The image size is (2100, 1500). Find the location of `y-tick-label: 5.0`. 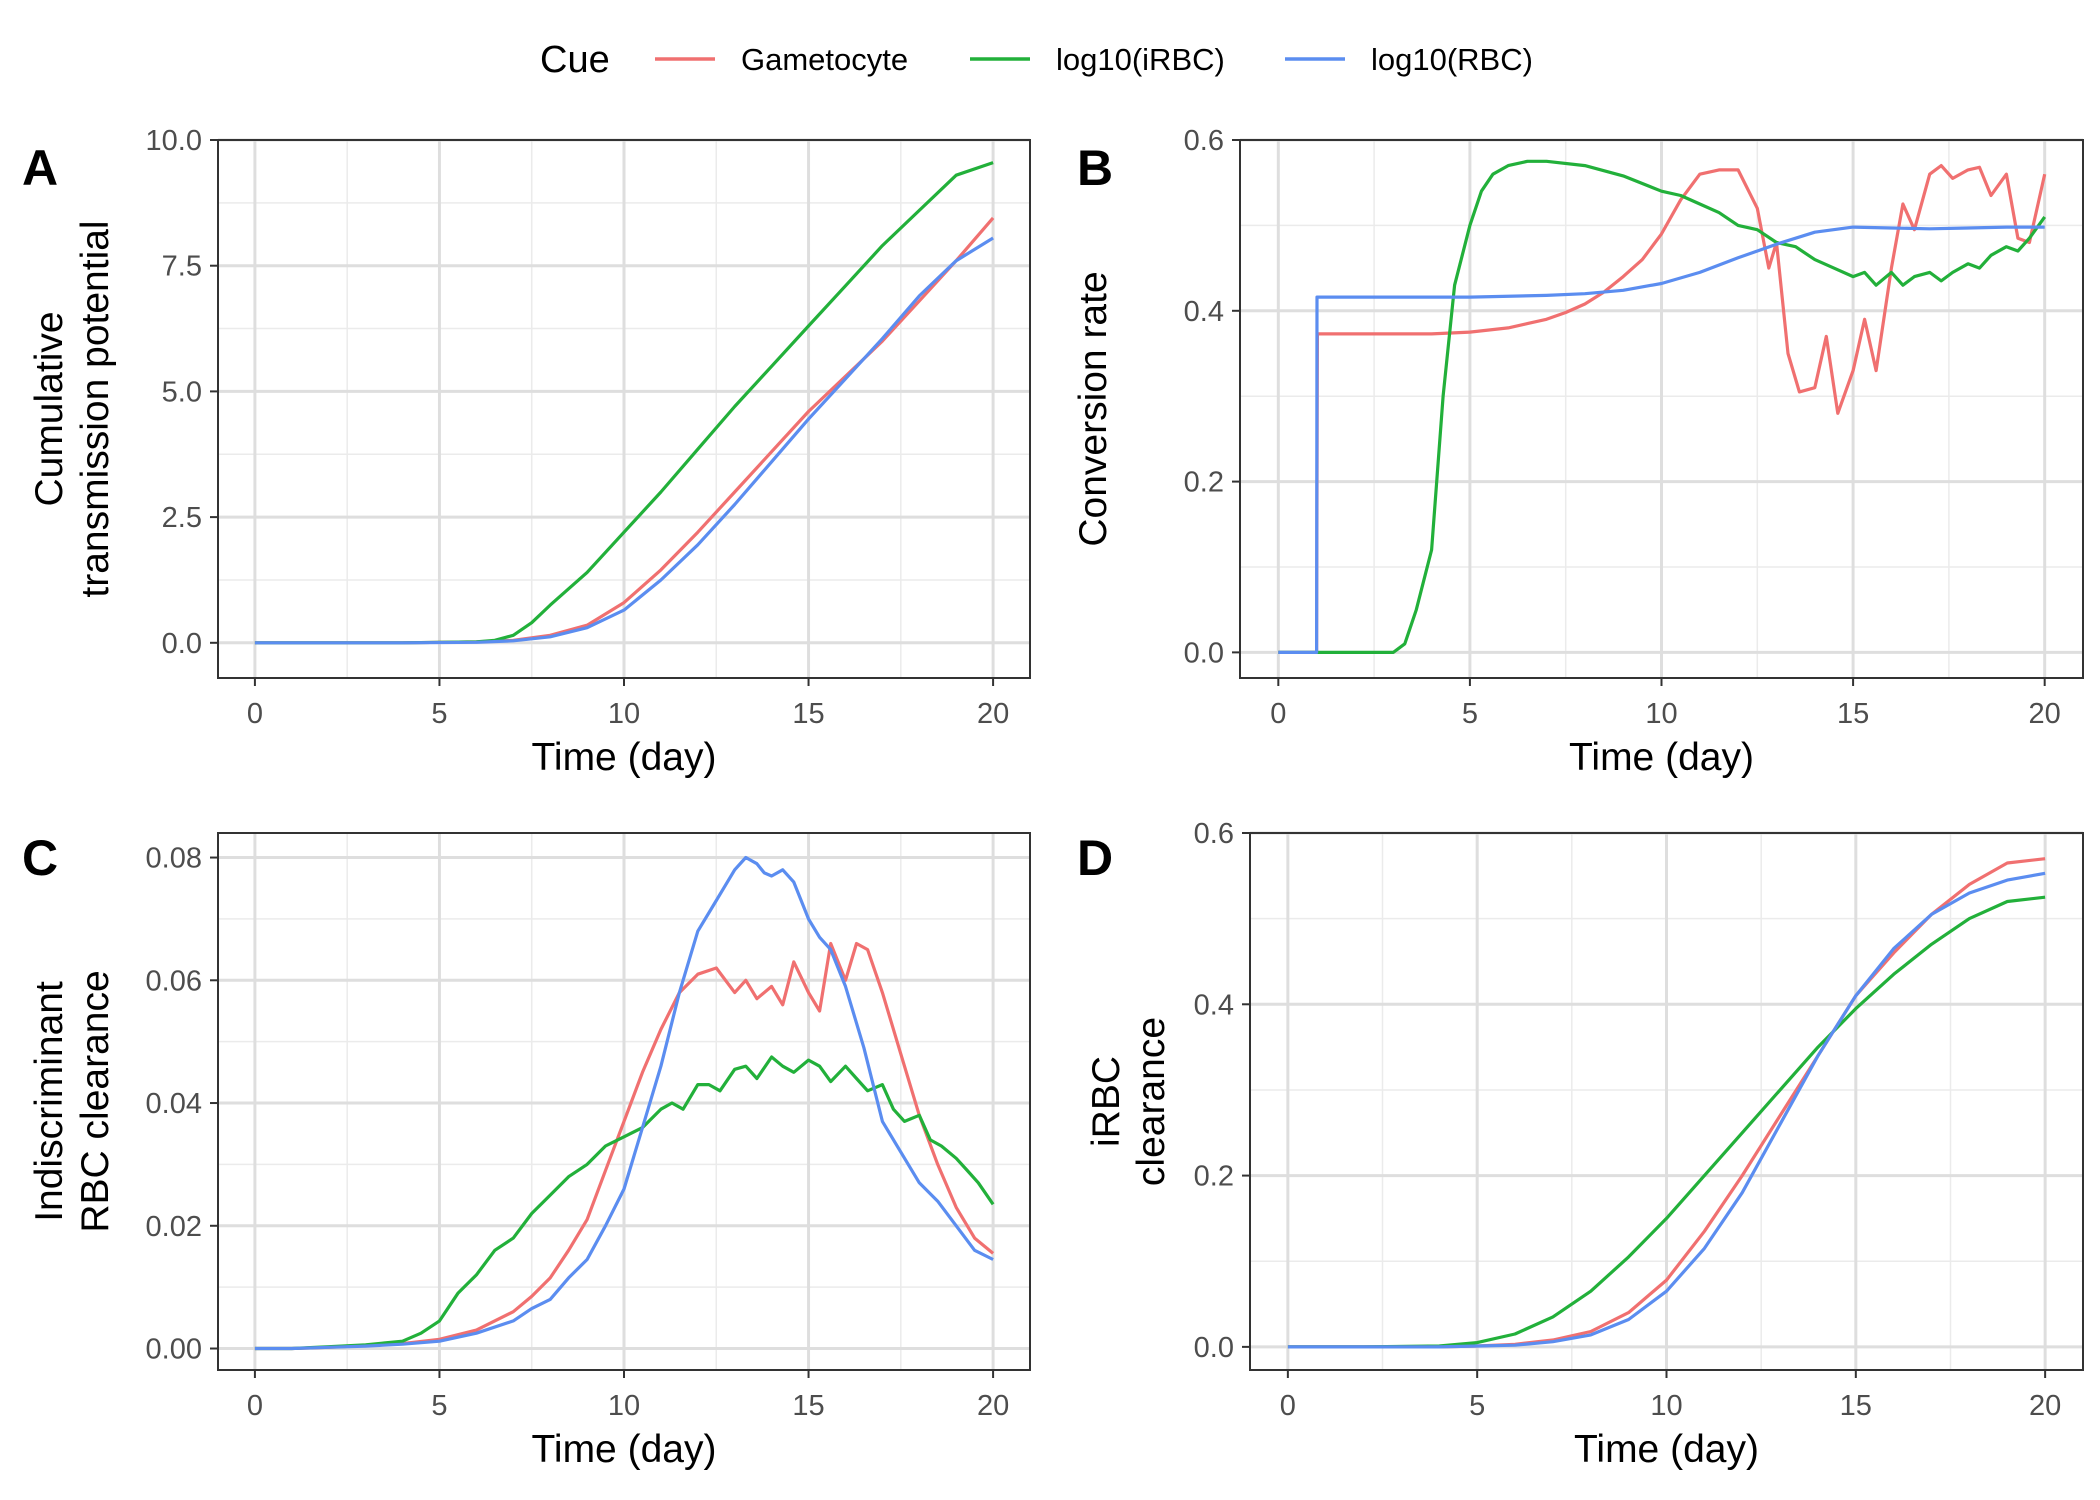

y-tick-label: 5.0 is located at coordinates (182, 392).